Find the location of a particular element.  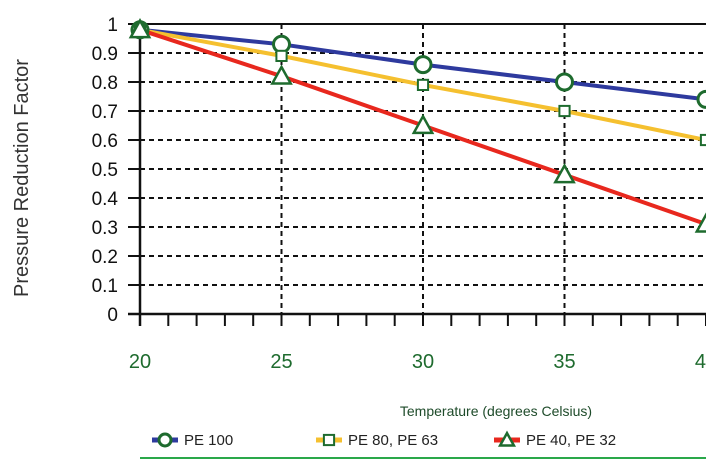

y-tick-label: 0 is located at coordinates (112, 315).